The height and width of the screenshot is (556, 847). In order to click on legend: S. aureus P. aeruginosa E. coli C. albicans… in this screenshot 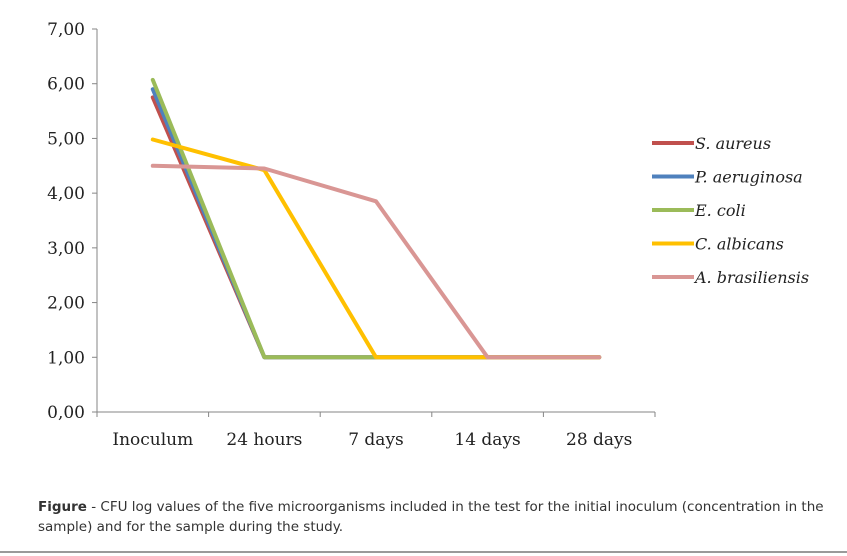, I will do `click(730, 210)`.